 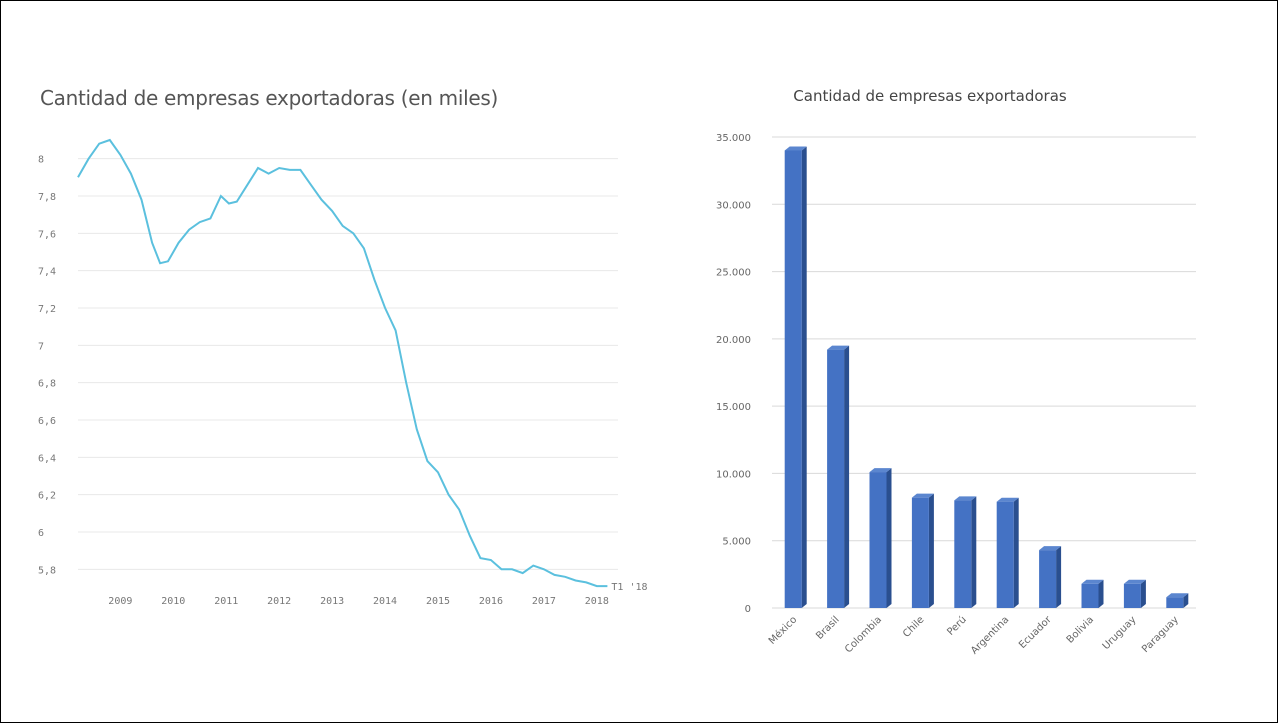 I want to click on line-x-tick-label: 2016, so click(x=491, y=601).